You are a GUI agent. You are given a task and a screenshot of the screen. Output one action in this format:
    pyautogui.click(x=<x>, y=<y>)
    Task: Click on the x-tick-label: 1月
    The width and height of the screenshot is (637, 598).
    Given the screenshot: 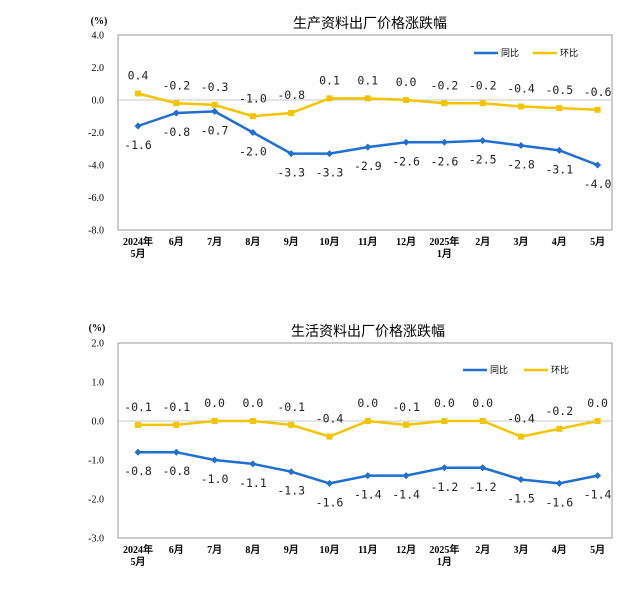 What is the action you would take?
    pyautogui.click(x=444, y=254)
    